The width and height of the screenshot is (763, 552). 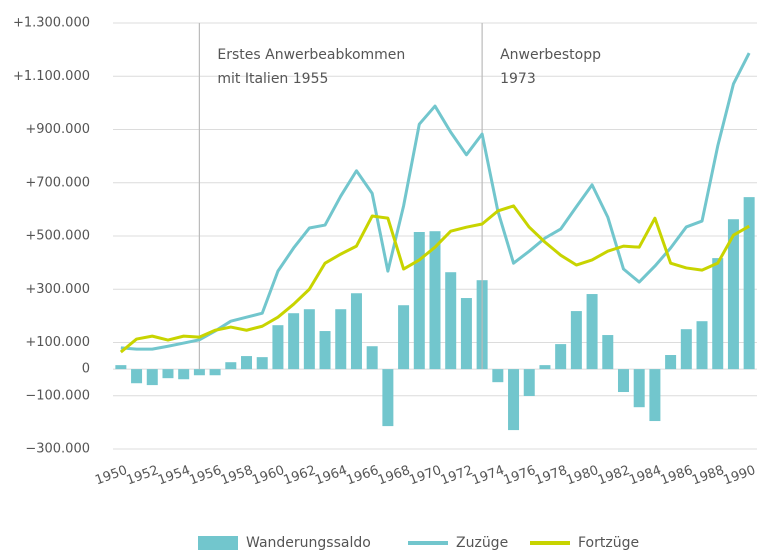 I want to click on x-tick-label: 1974, so click(x=488, y=475).